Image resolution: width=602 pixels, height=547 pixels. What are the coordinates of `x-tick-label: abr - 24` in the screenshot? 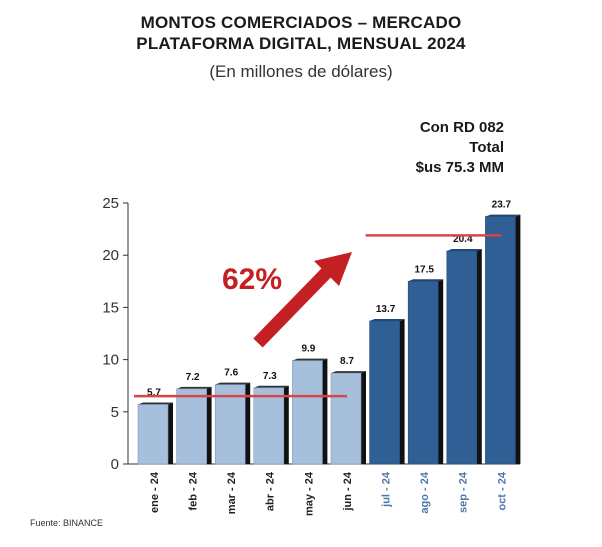 It's located at (271, 491).